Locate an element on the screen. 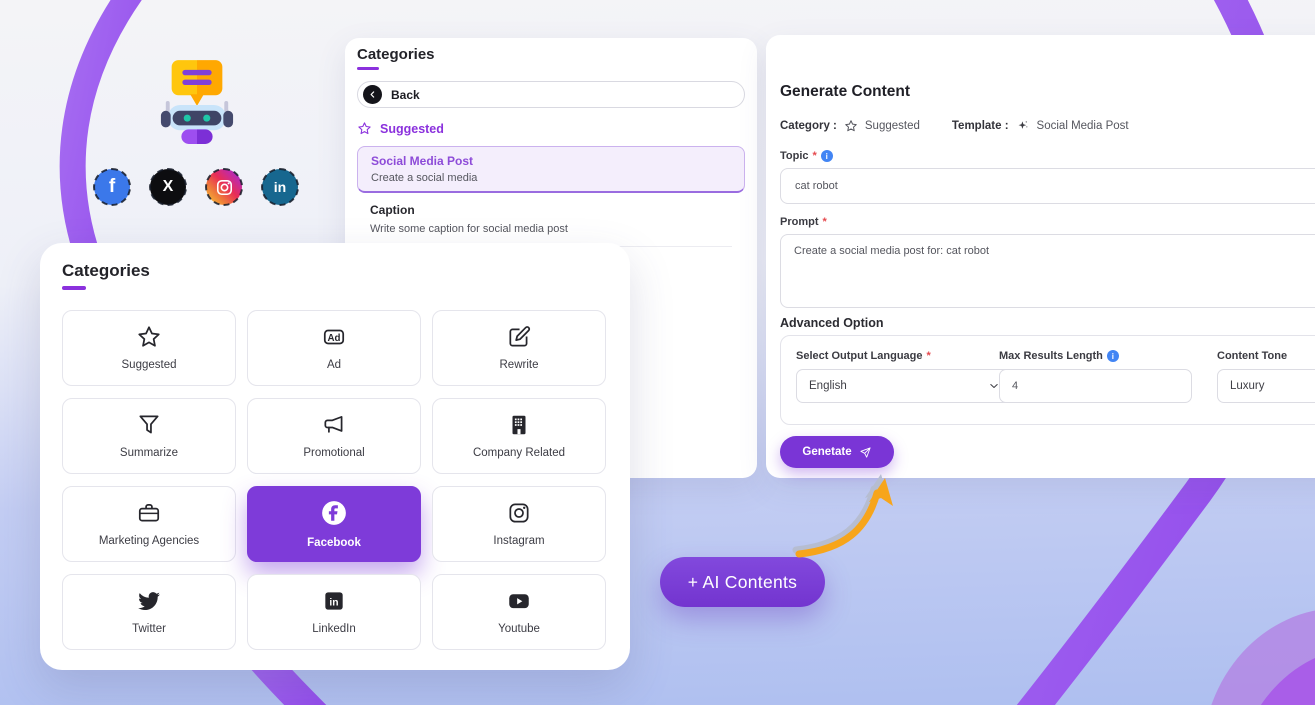 The width and height of the screenshot is (1315, 705). corner-blob-inner is located at coordinates (1287, 681).